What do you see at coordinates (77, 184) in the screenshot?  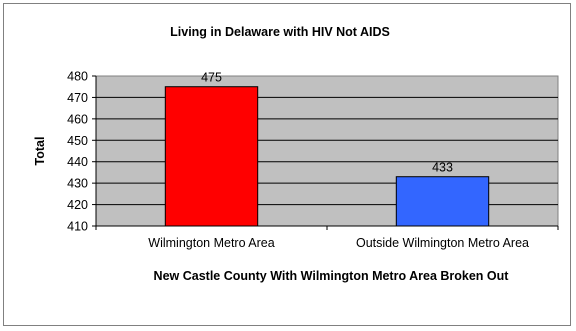 I see `y-tick-label: 430` at bounding box center [77, 184].